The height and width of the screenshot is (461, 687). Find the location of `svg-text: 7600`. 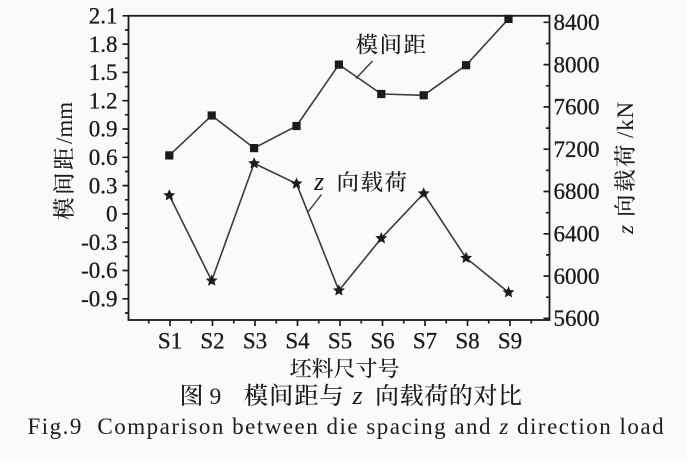

svg-text: 7600 is located at coordinates (577, 107).